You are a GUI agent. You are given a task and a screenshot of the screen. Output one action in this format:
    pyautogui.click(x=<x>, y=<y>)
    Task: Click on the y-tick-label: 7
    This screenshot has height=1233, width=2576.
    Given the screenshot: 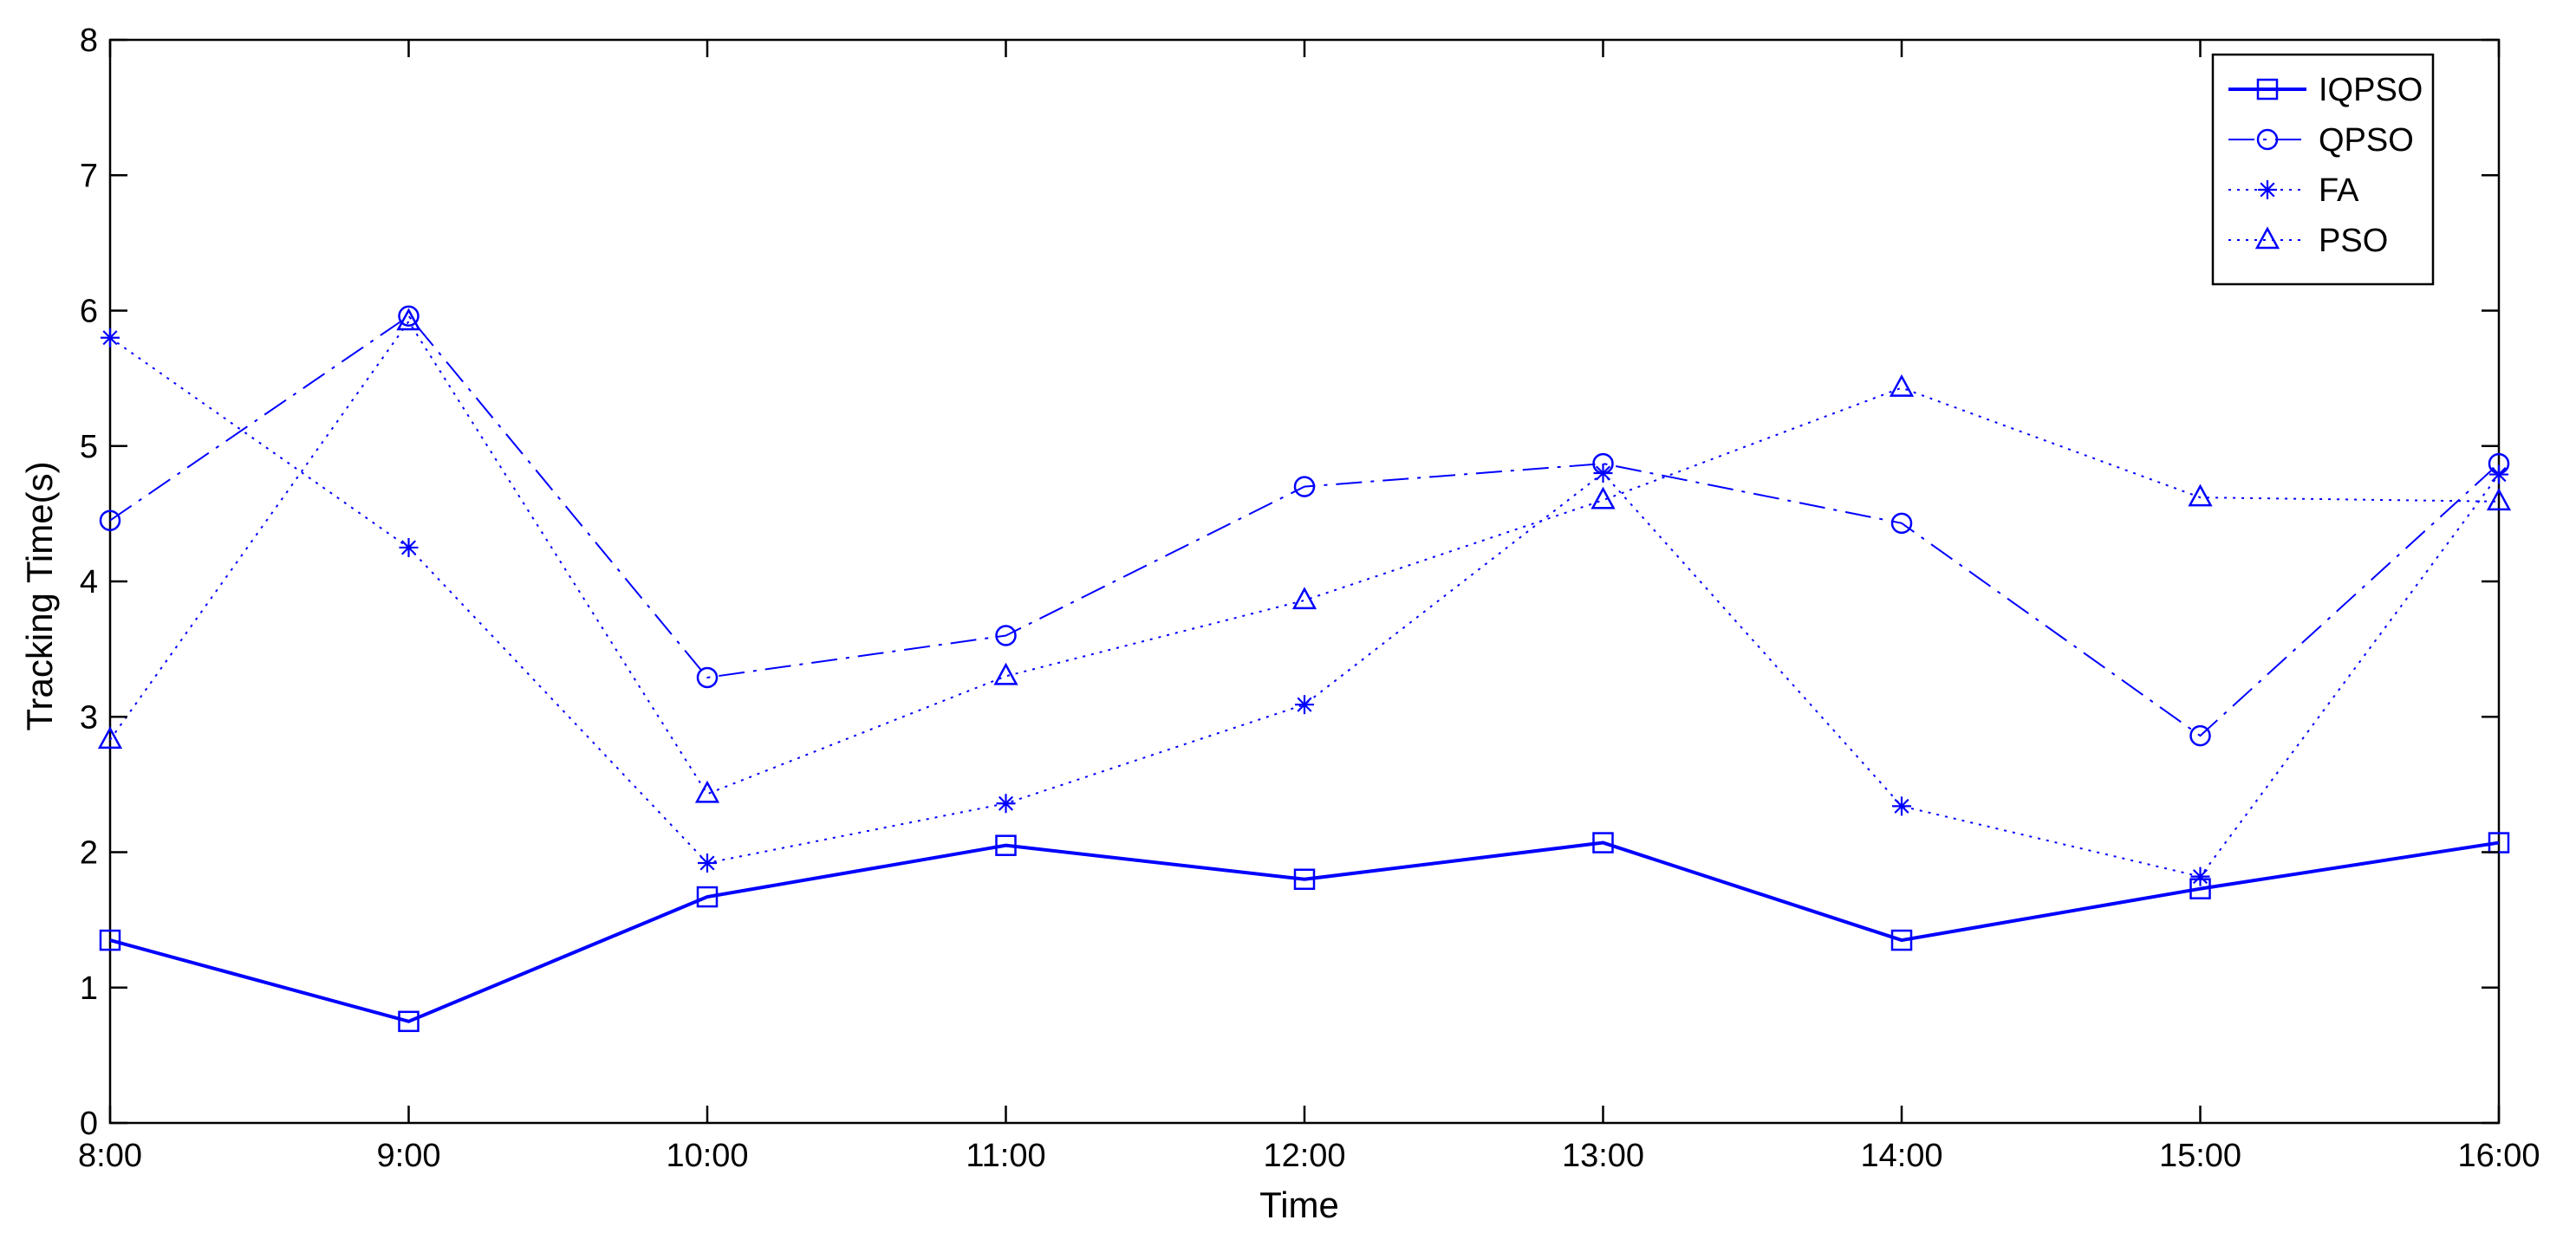 What is the action you would take?
    pyautogui.click(x=89, y=176)
    